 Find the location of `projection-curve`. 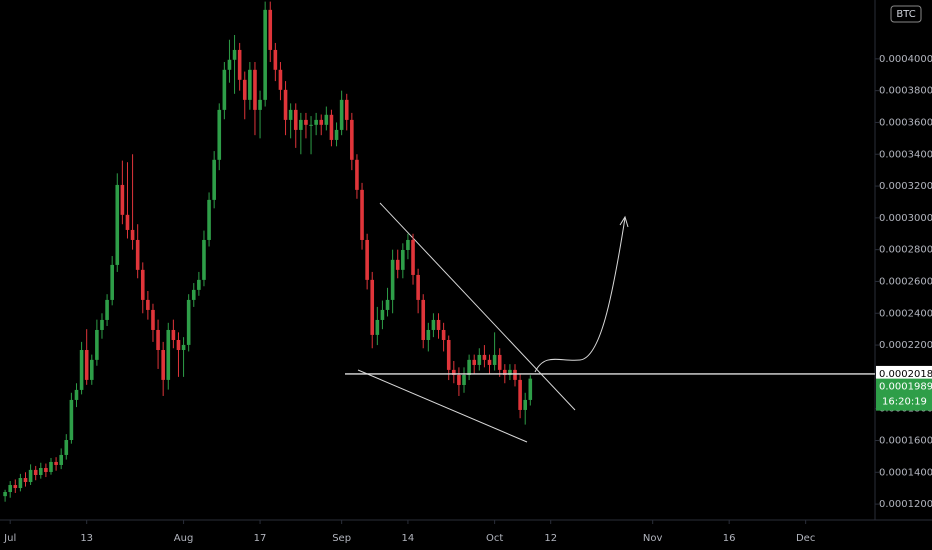

projection-curve is located at coordinates (580, 295).